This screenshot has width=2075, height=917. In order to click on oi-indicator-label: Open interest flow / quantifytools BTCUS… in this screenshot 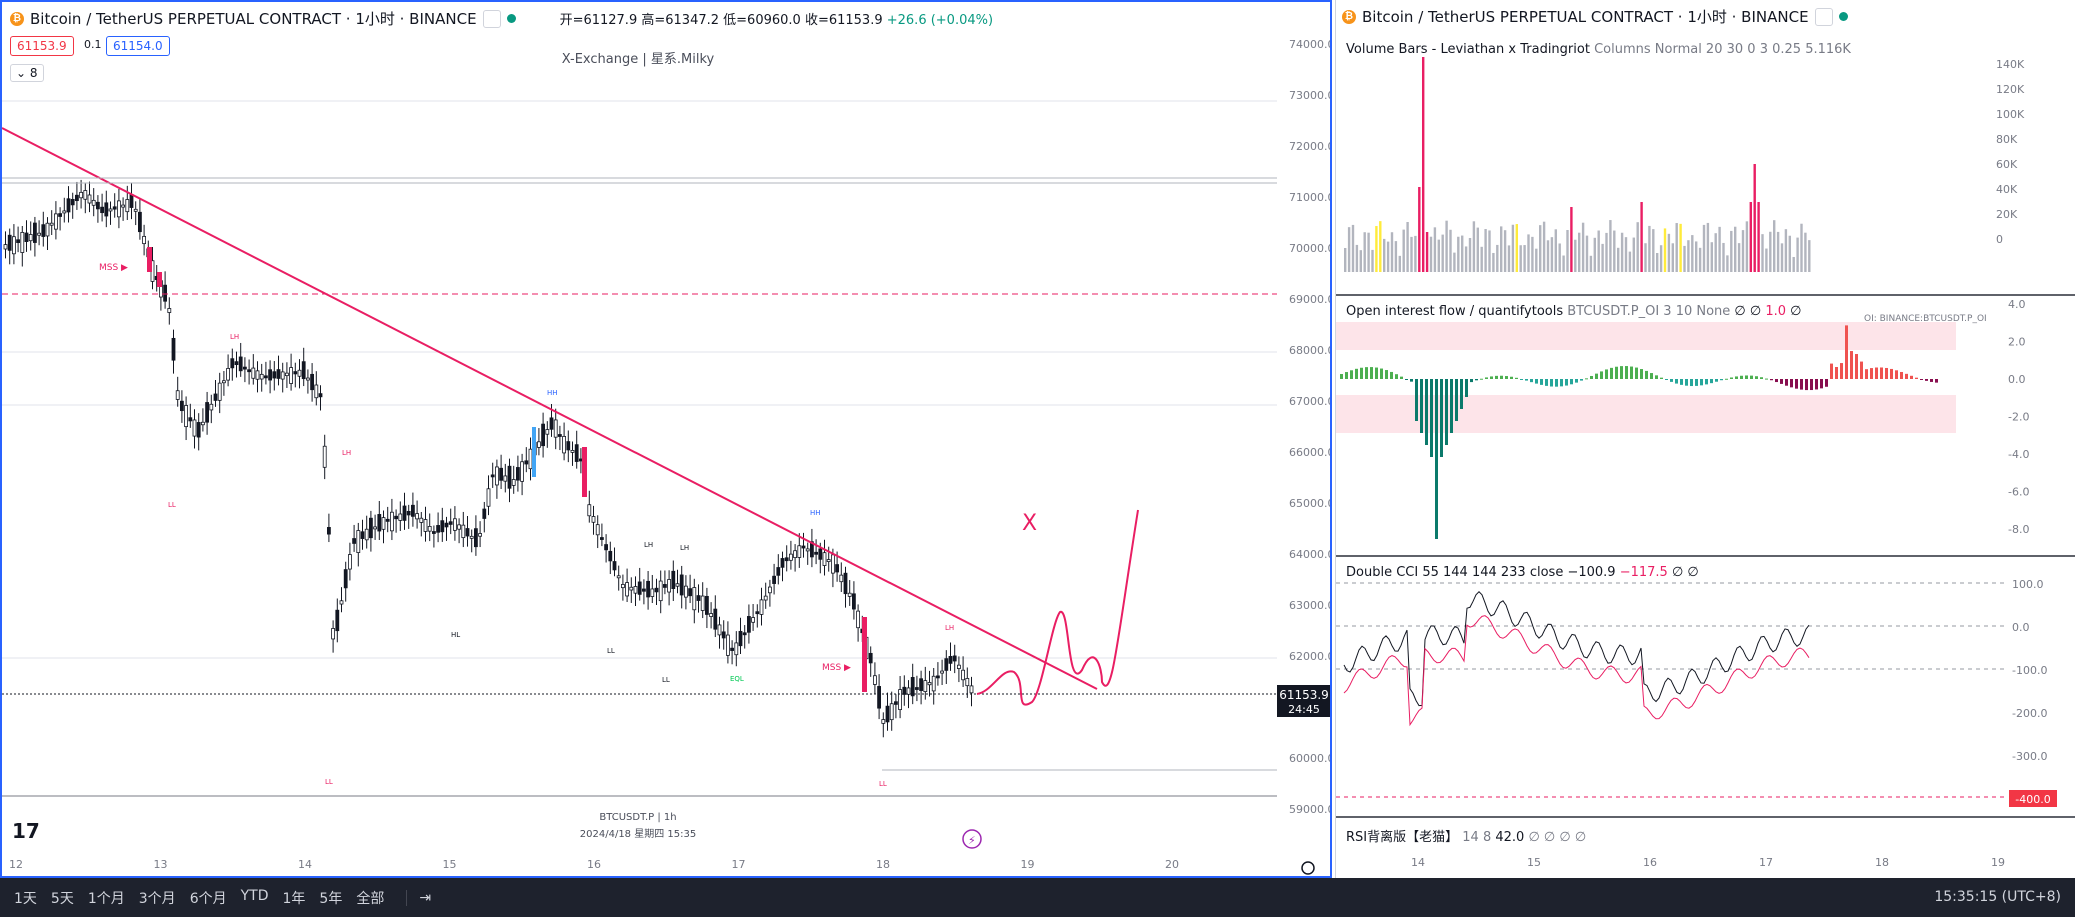, I will do `click(1574, 311)`.